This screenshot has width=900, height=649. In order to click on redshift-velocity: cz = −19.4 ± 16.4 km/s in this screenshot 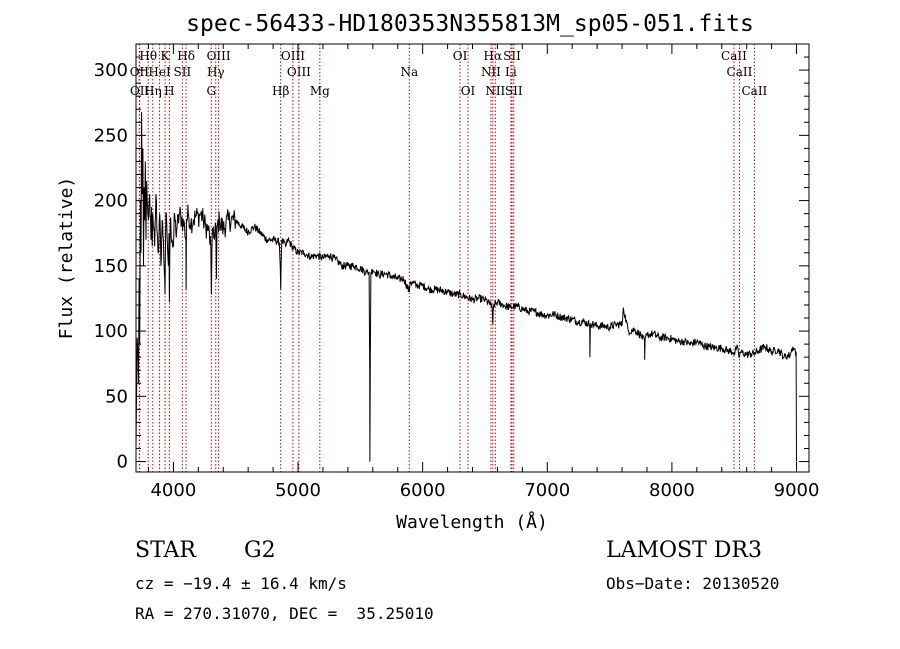, I will do `click(241, 583)`.